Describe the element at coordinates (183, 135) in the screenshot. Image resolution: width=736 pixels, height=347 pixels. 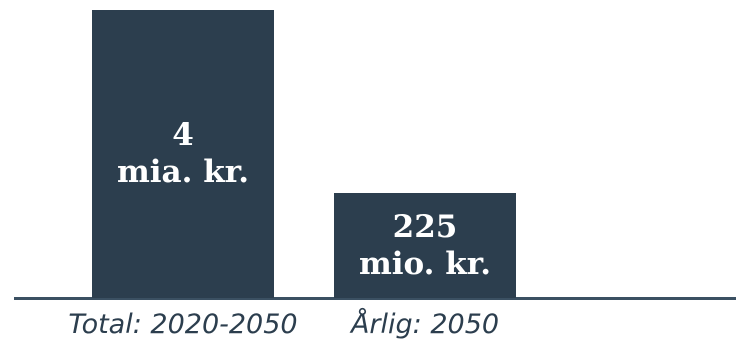
I see `bar-1-label-line-1: 4` at that location.